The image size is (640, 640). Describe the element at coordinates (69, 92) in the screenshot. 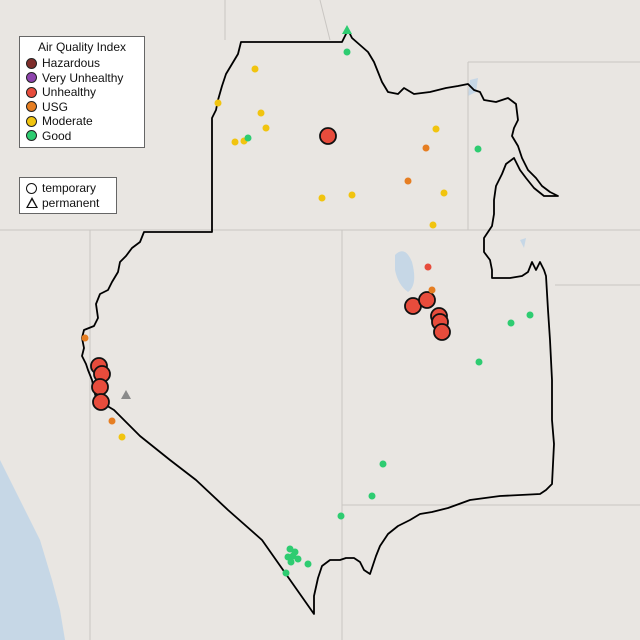

I see `legend-label: Unhealthy` at that location.